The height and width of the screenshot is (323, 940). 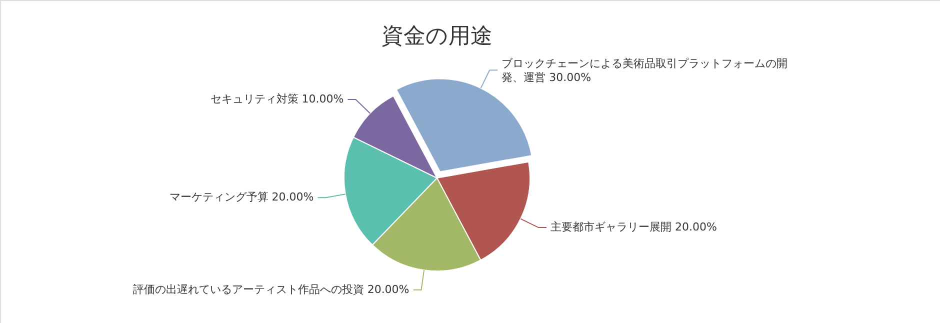 What do you see at coordinates (634, 227) in the screenshot?
I see `slice-label: 主要都市ギャラリー展開 20.00%` at bounding box center [634, 227].